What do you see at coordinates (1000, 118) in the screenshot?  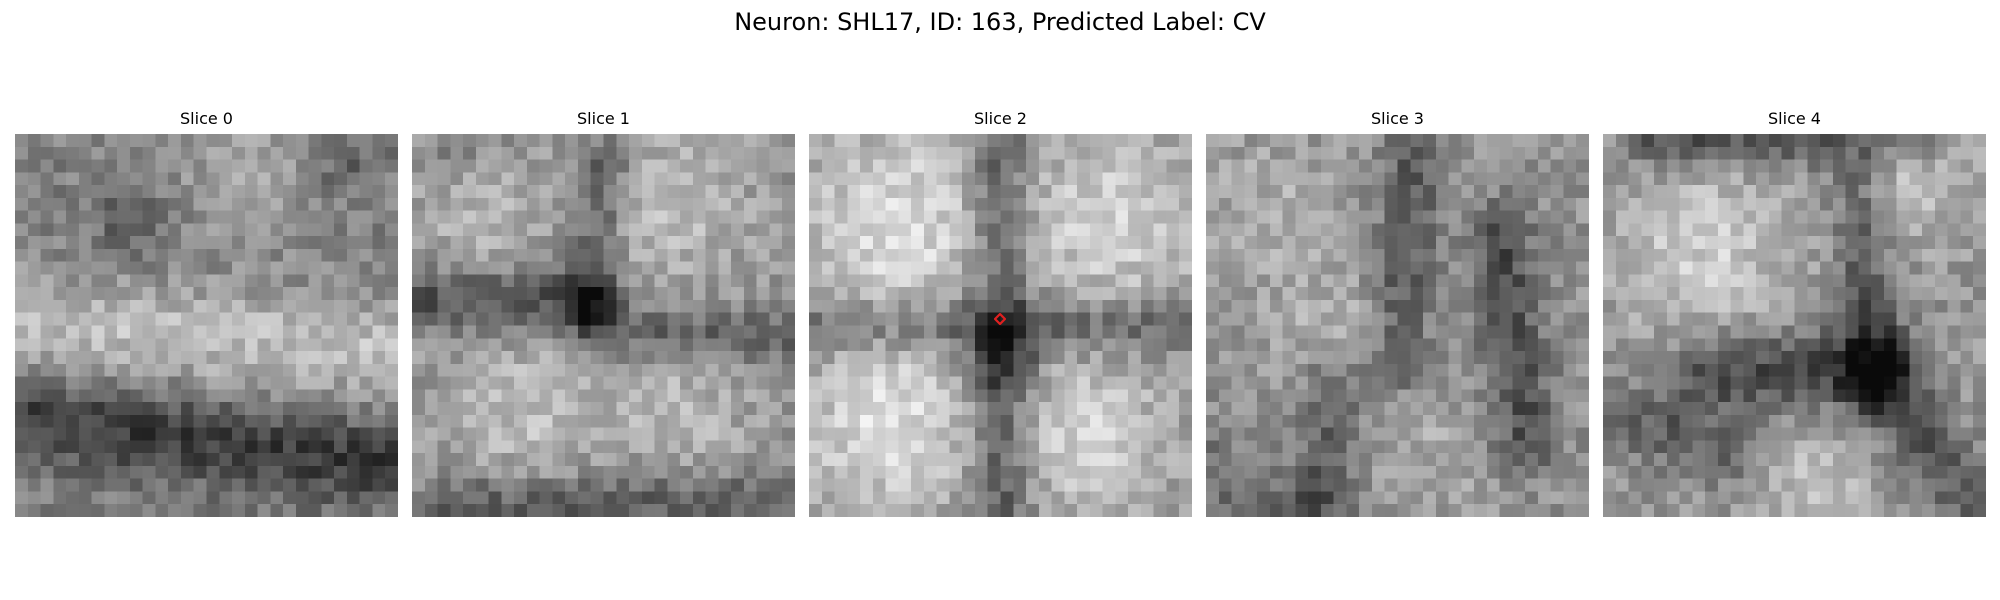 I see `slice-title-2: Slice 2` at bounding box center [1000, 118].